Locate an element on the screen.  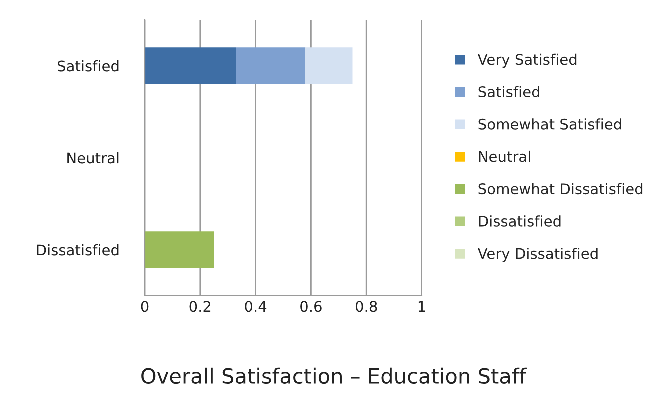
y-tick-label: Satisfied is located at coordinates (88, 66).